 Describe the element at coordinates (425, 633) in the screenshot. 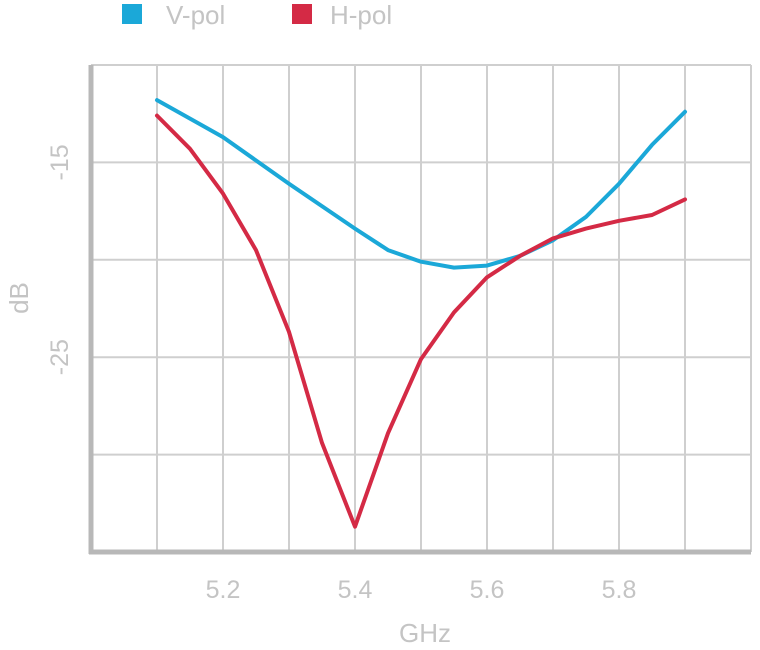

I see `x-axis-title: GHz` at that location.